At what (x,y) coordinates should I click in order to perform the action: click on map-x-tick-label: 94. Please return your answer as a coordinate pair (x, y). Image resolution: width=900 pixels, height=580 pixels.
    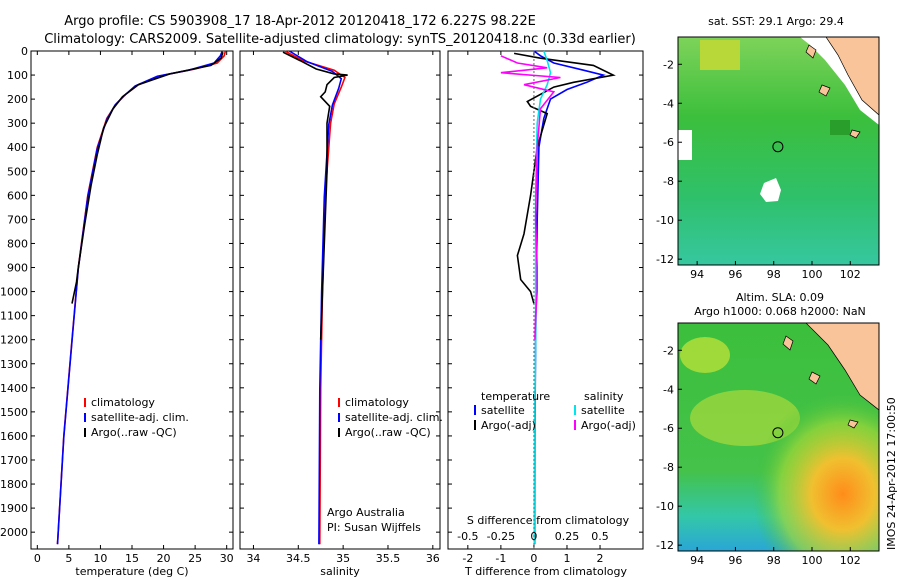
    Looking at the image, I should click on (697, 274).